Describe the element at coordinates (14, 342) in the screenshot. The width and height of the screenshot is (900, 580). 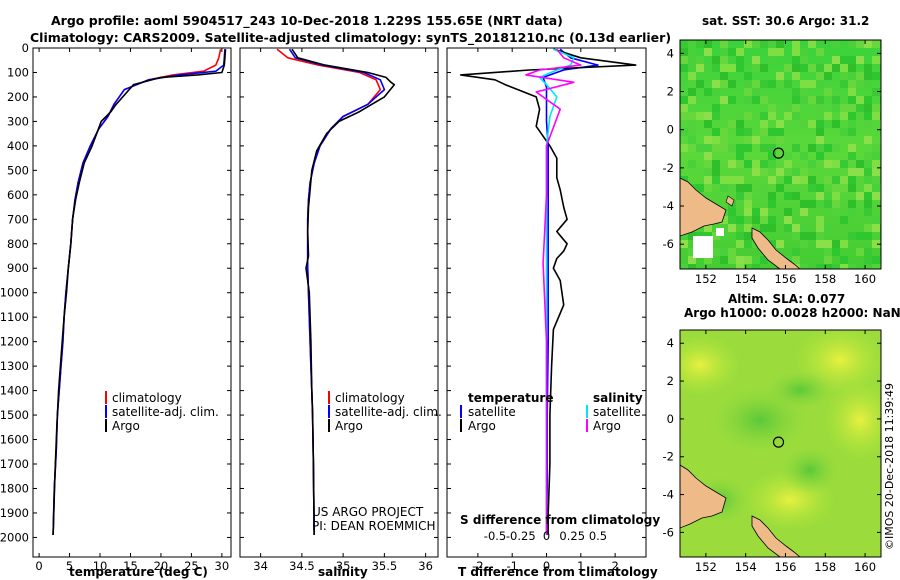
I see `depth-tick-label: 1200` at that location.